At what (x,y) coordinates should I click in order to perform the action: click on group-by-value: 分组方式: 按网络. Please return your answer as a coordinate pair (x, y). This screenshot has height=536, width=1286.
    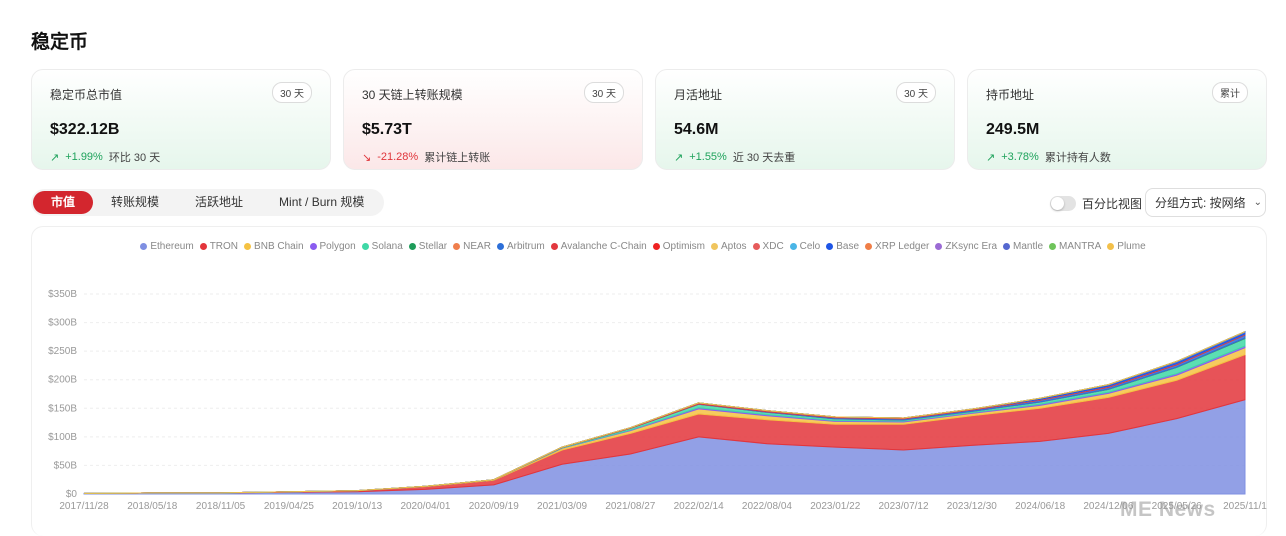
    Looking at the image, I should click on (1200, 203).